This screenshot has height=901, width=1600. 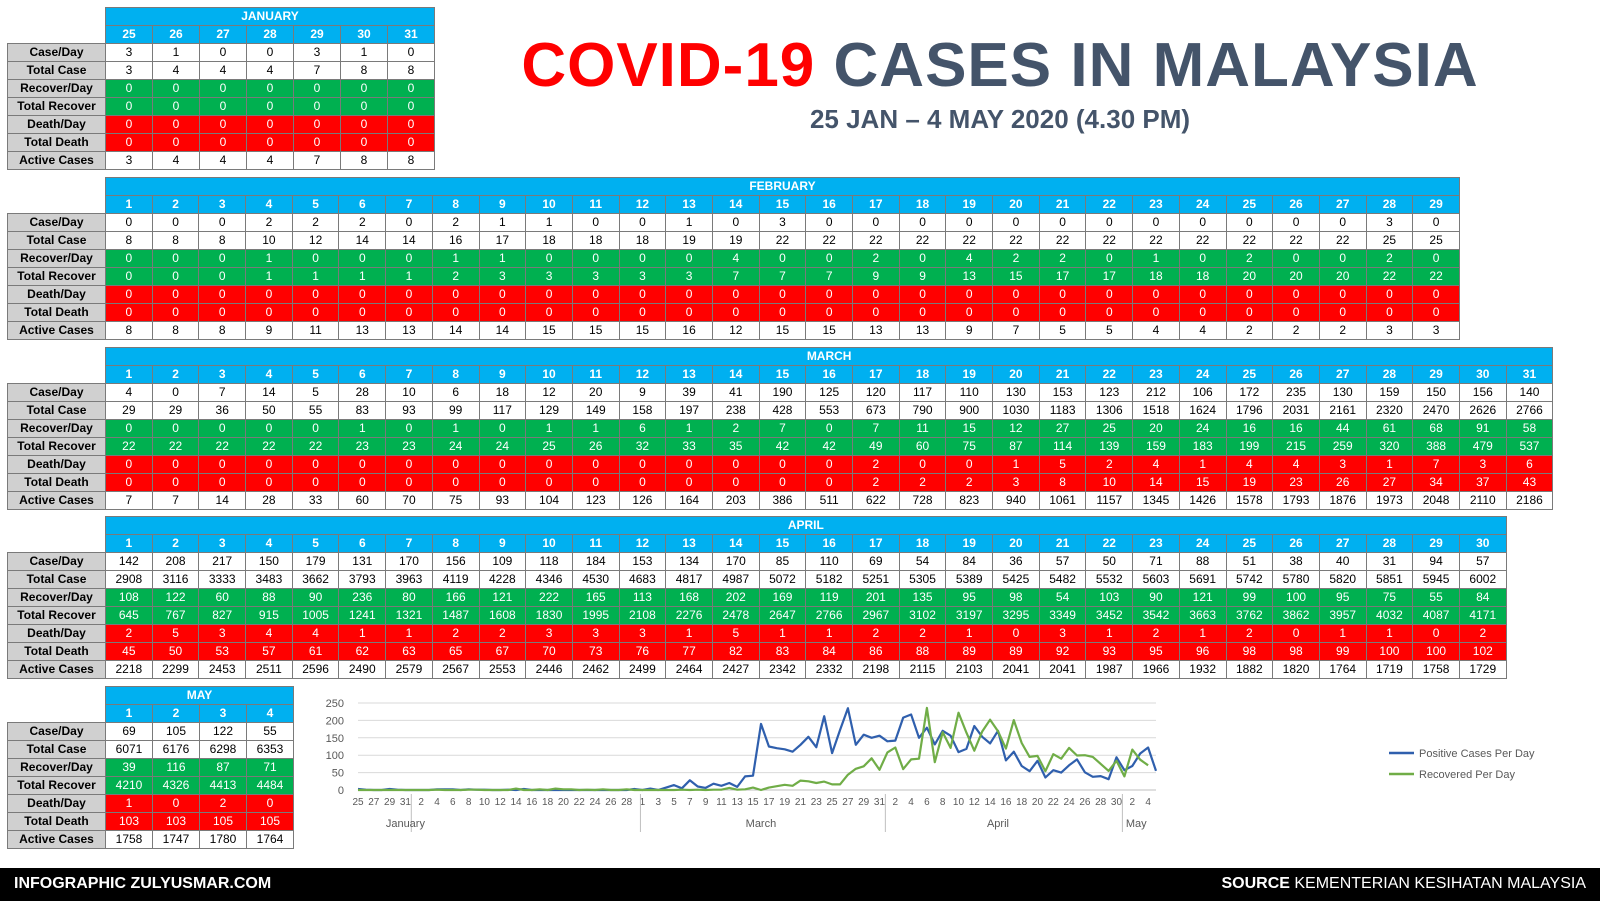 I want to click on cell-active-cases: 2041, so click(x=1062, y=669).